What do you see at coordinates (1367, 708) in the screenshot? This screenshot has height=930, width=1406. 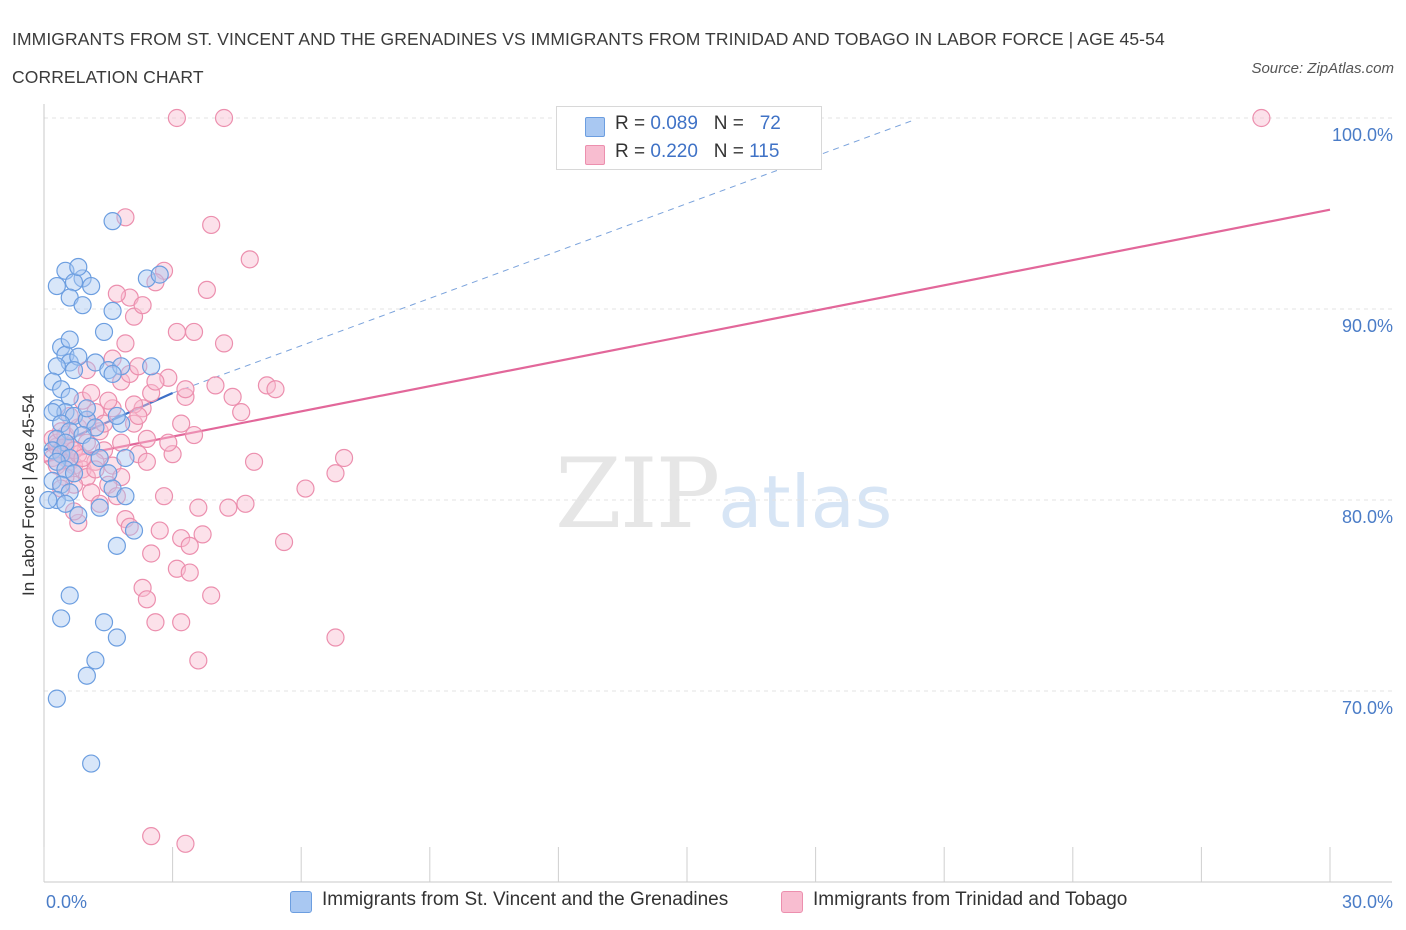 I see `y-tick-label: 70.0%` at bounding box center [1367, 708].